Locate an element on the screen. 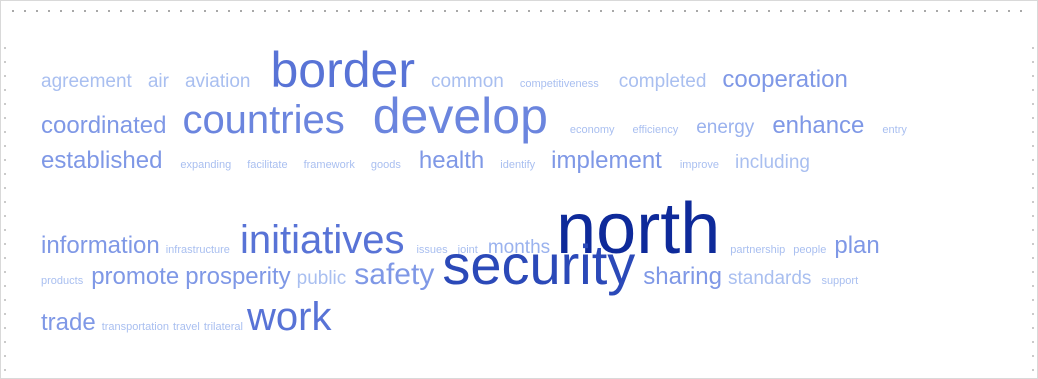 The width and height of the screenshot is (1038, 379). cloud-word: prosperity is located at coordinates (238, 276).